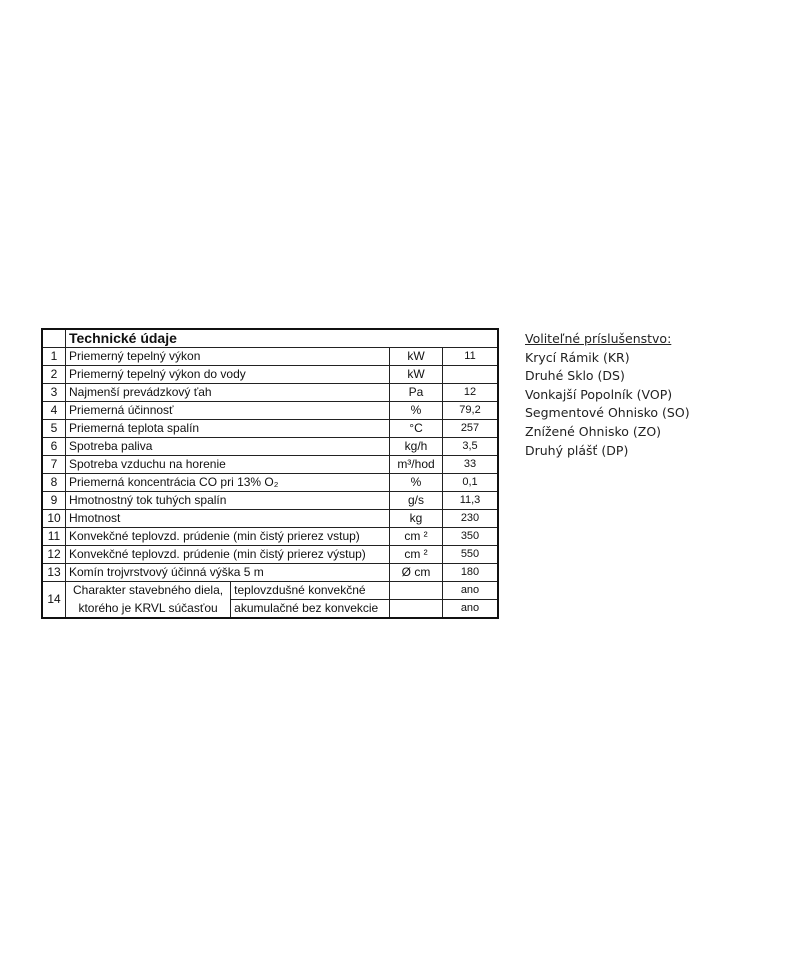 The width and height of the screenshot is (800, 960). What do you see at coordinates (53, 428) in the screenshot?
I see `row-number: 5` at bounding box center [53, 428].